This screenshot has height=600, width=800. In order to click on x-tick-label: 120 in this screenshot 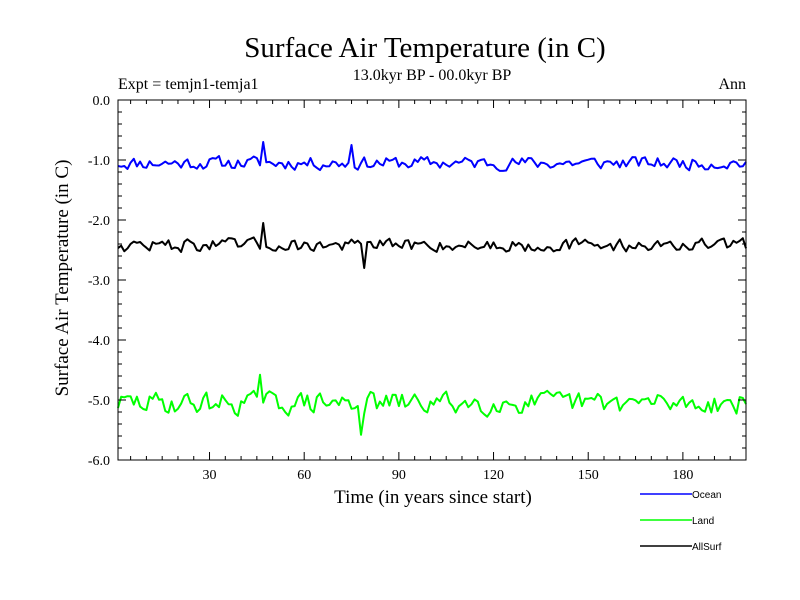, I will do `click(493, 475)`.